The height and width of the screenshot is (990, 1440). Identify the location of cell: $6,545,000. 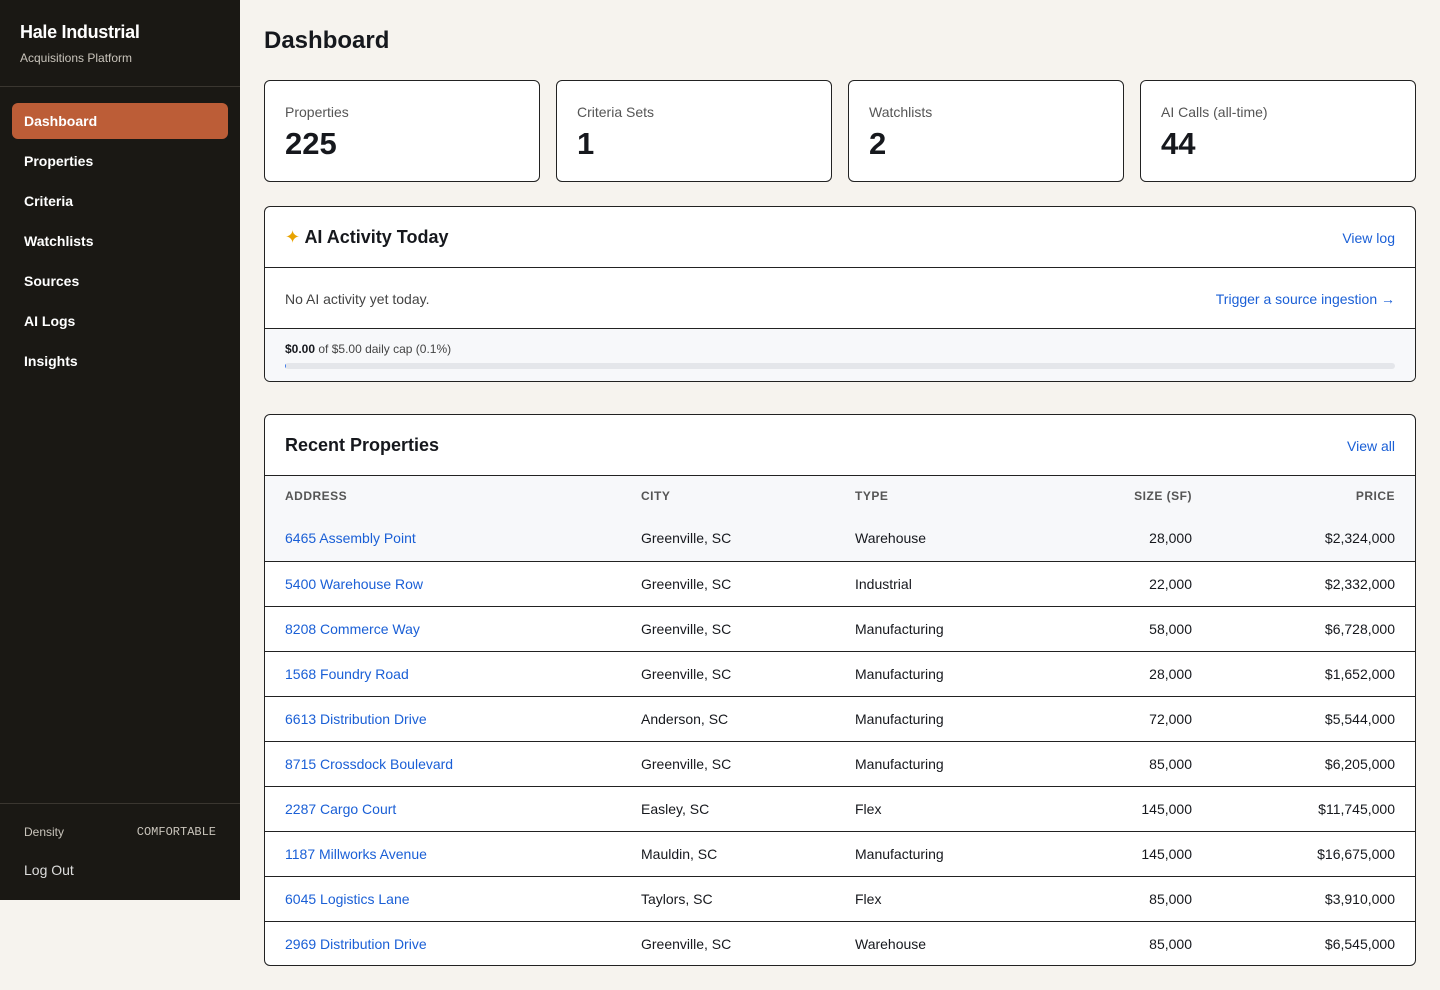
(1303, 942).